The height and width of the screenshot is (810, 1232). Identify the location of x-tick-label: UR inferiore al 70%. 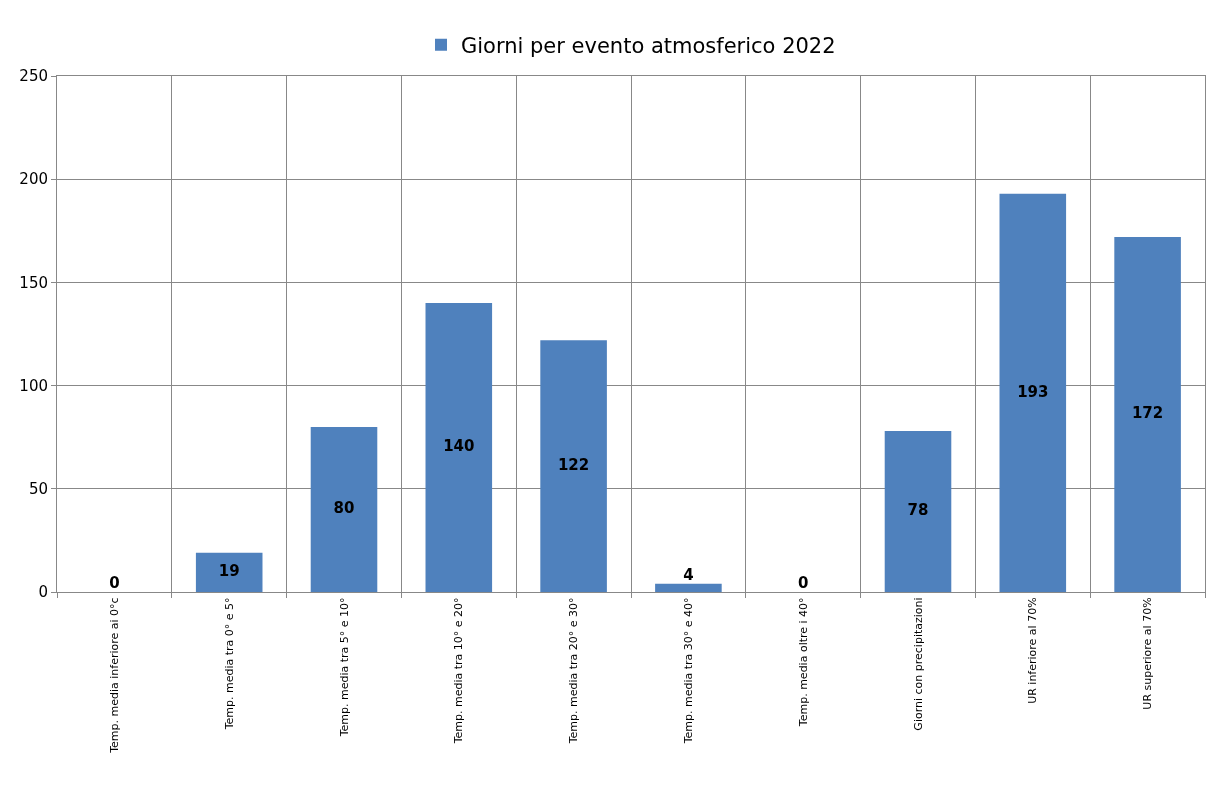
(1033, 650).